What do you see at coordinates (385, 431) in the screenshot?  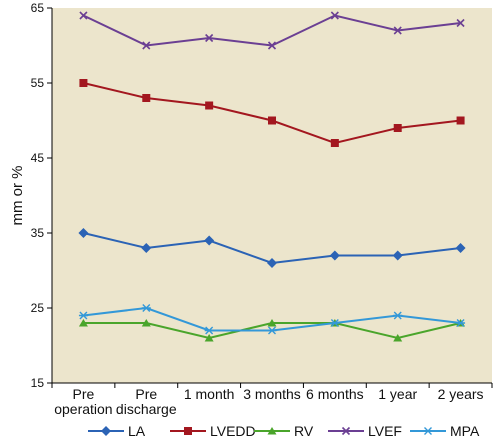 I see `legend-label-lvef: LVEF` at bounding box center [385, 431].